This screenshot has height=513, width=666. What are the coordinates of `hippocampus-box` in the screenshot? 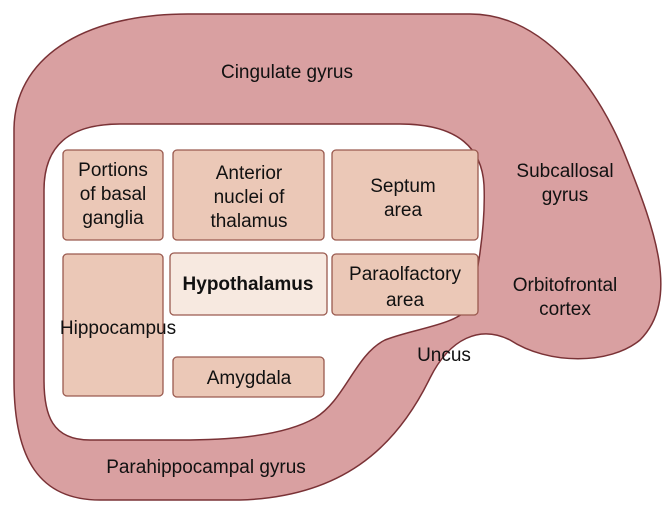 It's located at (113, 325).